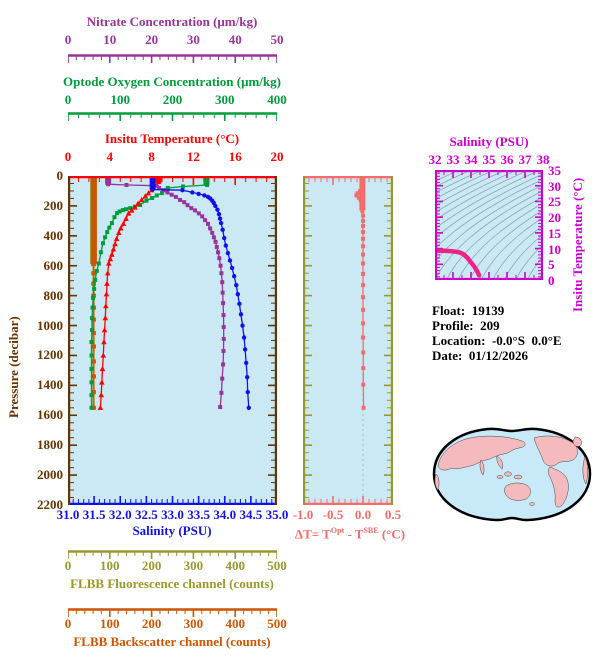  Describe the element at coordinates (482, 467) in the screenshot. I see `india` at that location.